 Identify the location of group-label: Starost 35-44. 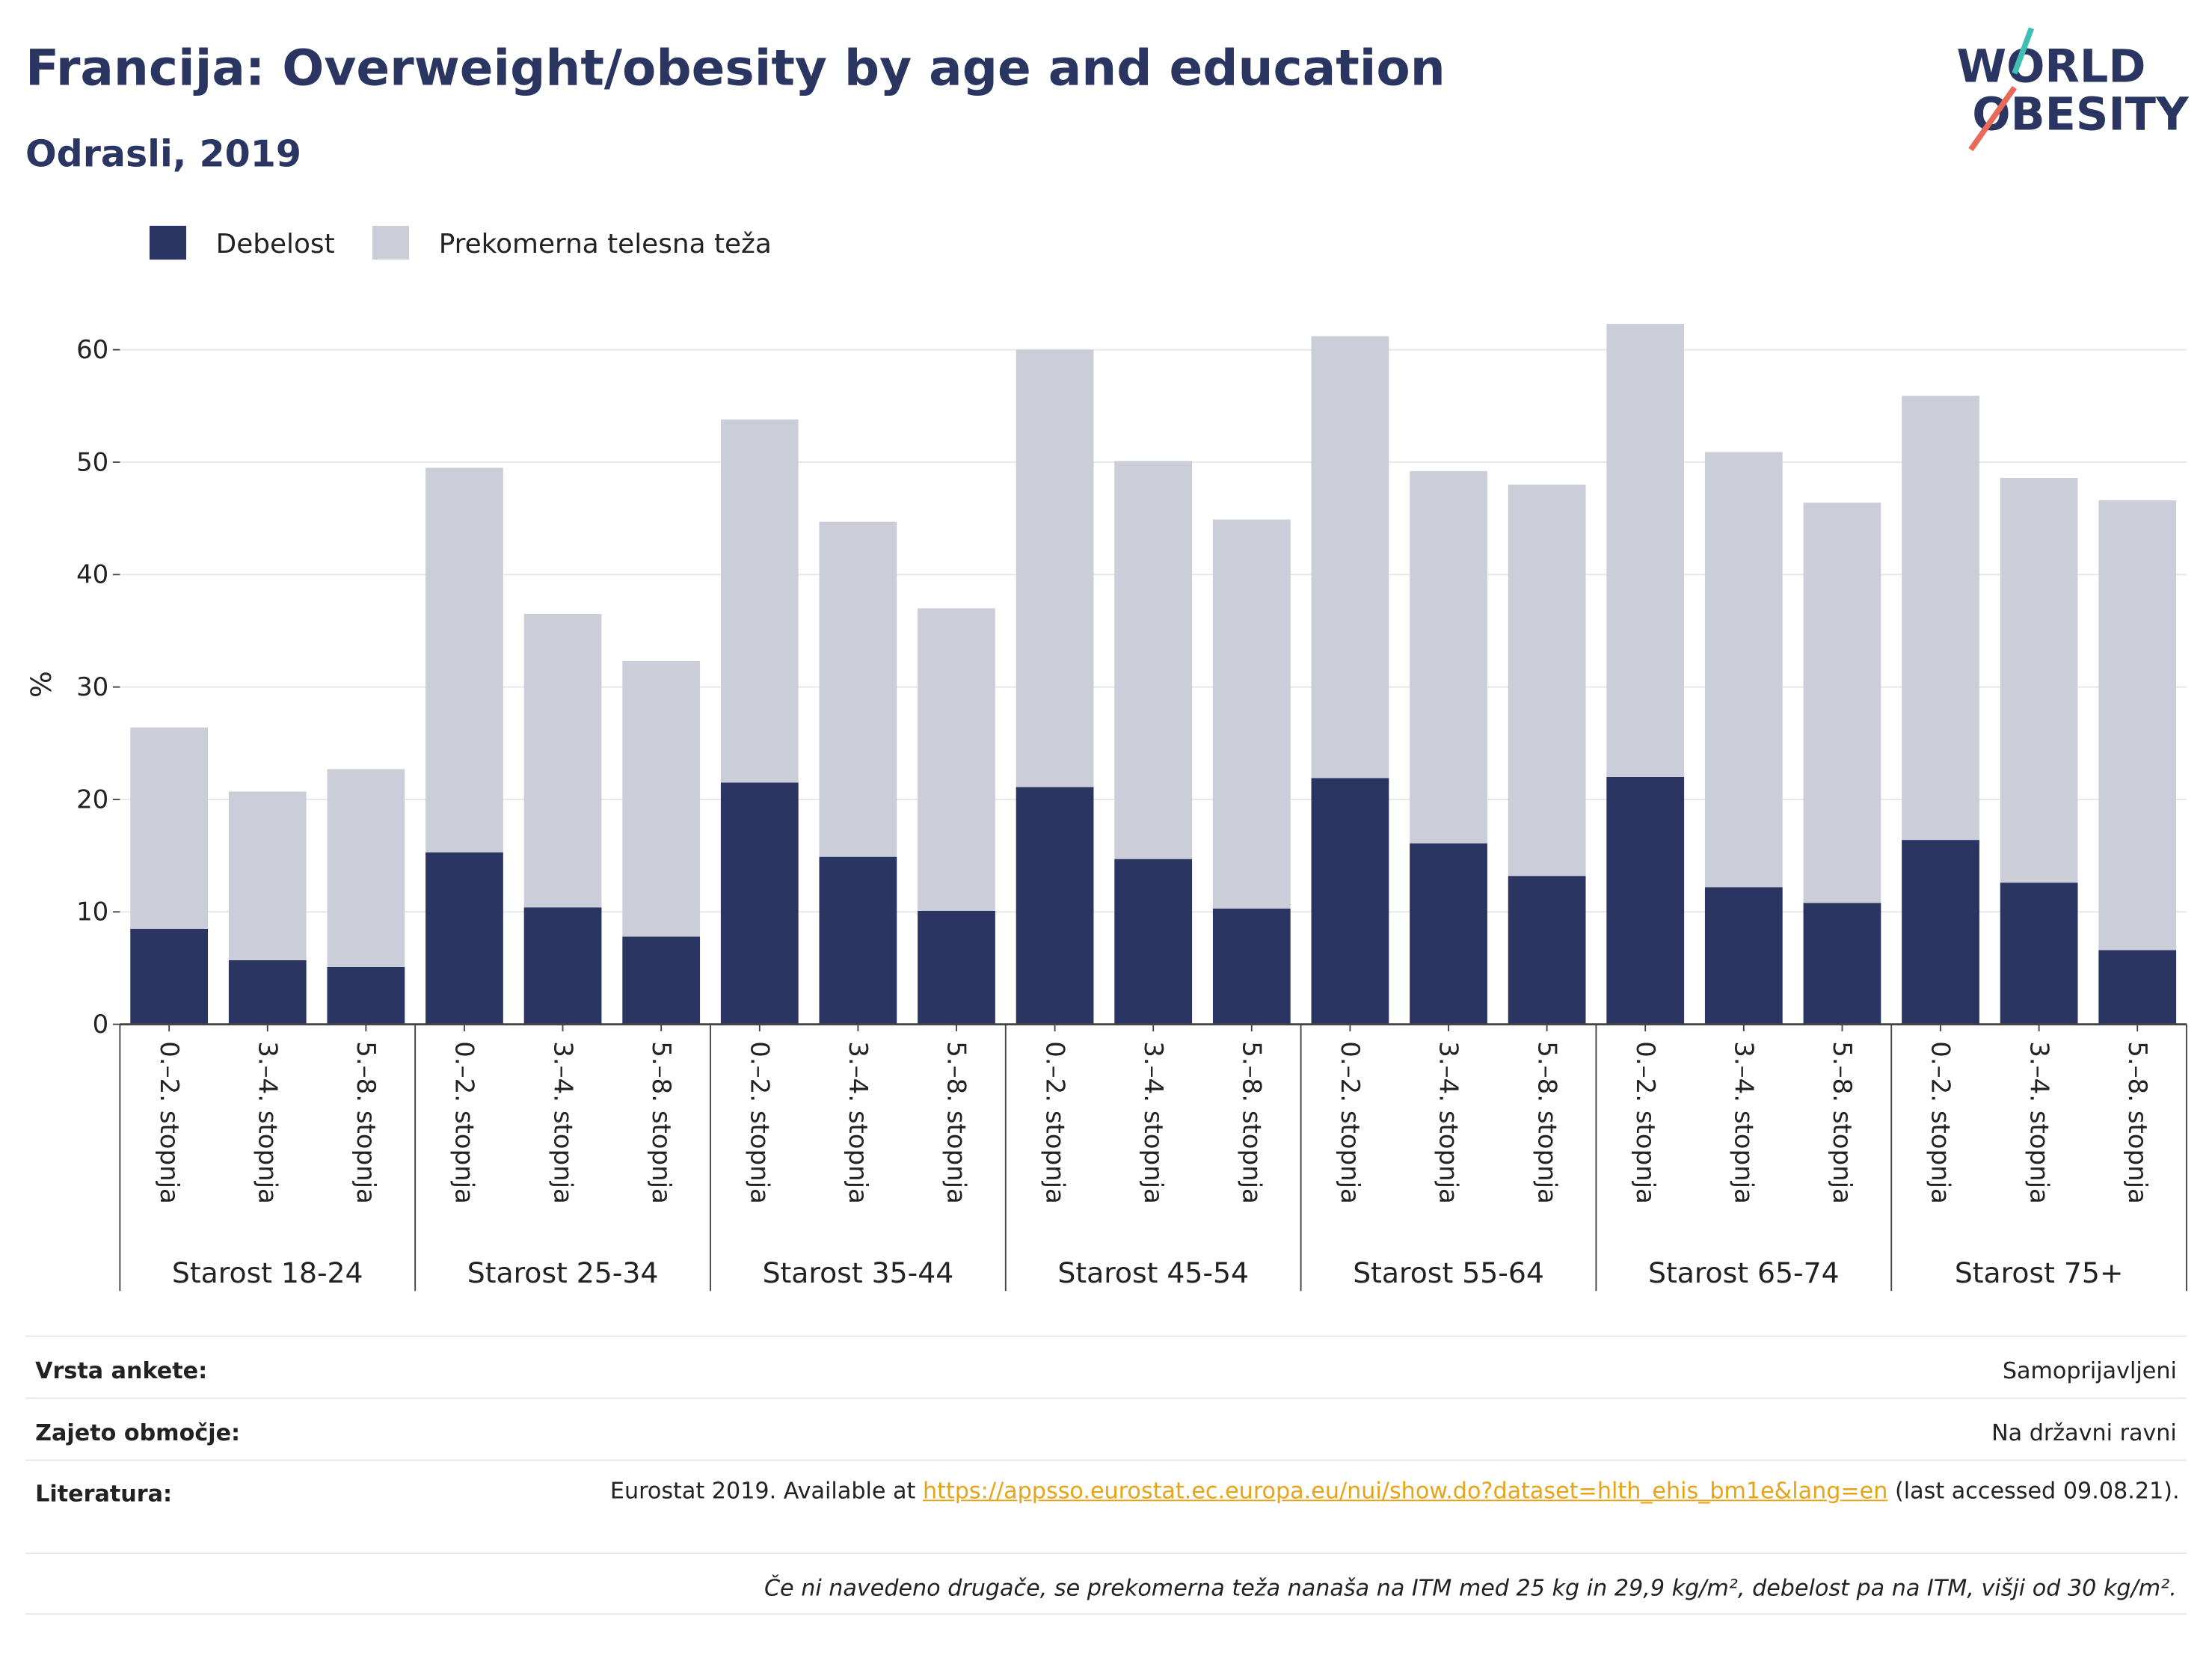
(858, 1272).